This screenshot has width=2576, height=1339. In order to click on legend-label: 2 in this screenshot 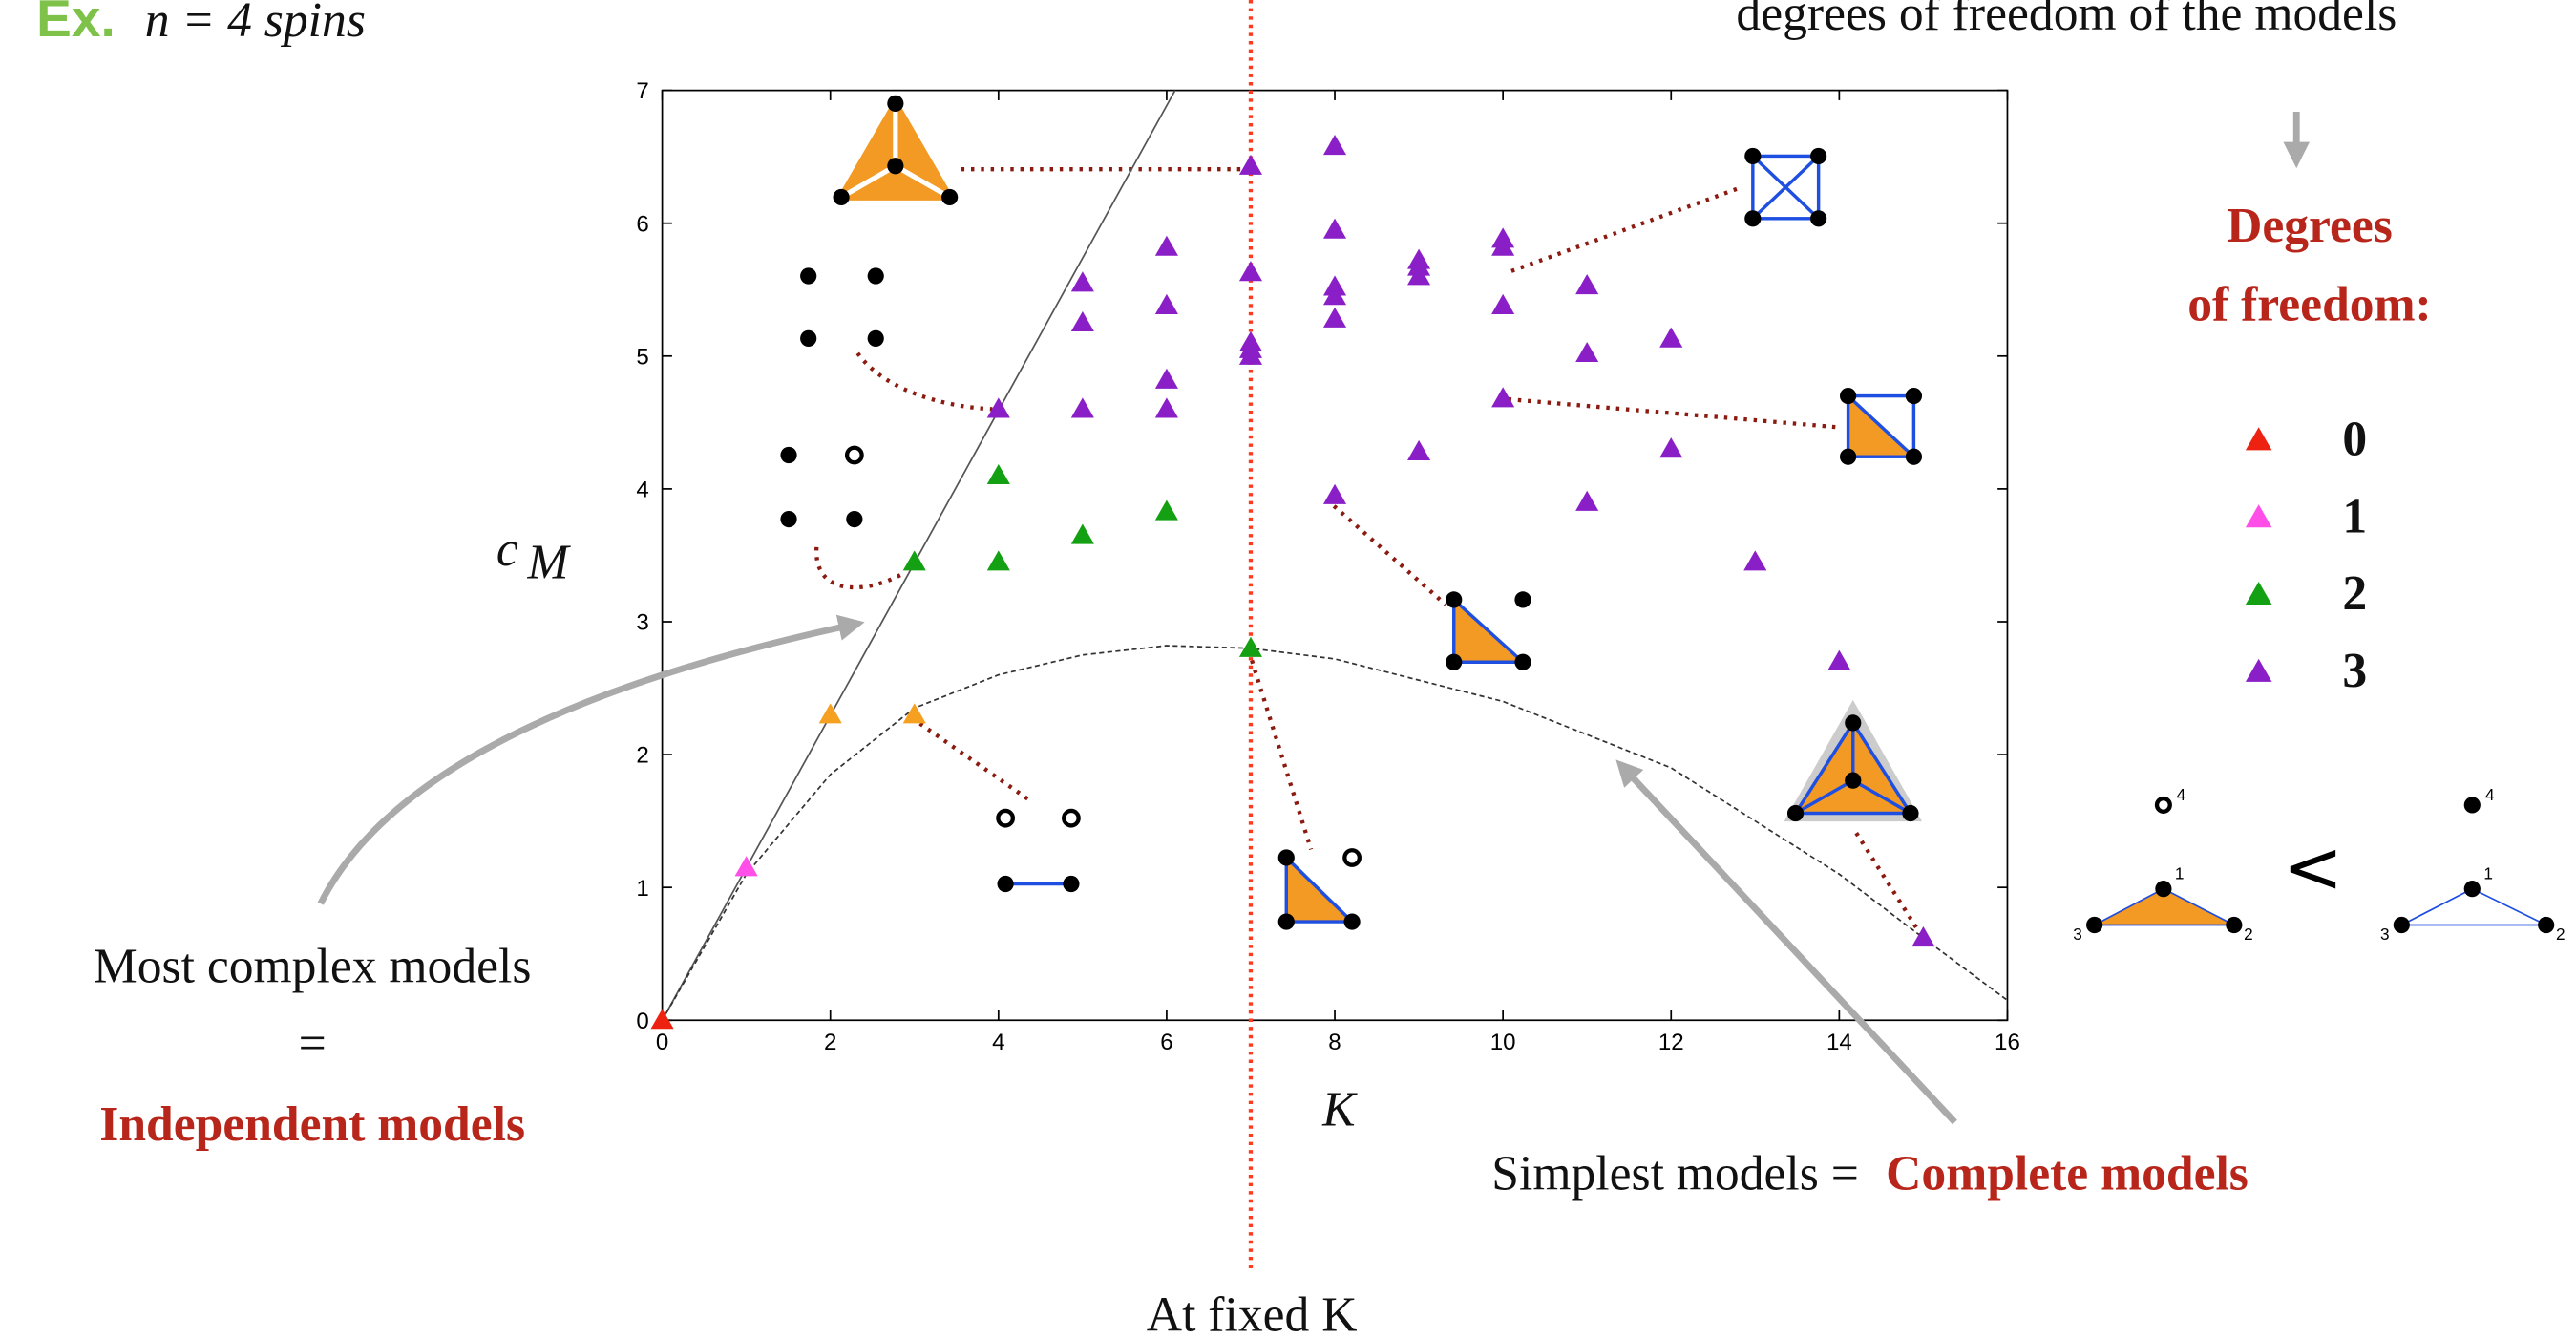, I will do `click(2354, 593)`.